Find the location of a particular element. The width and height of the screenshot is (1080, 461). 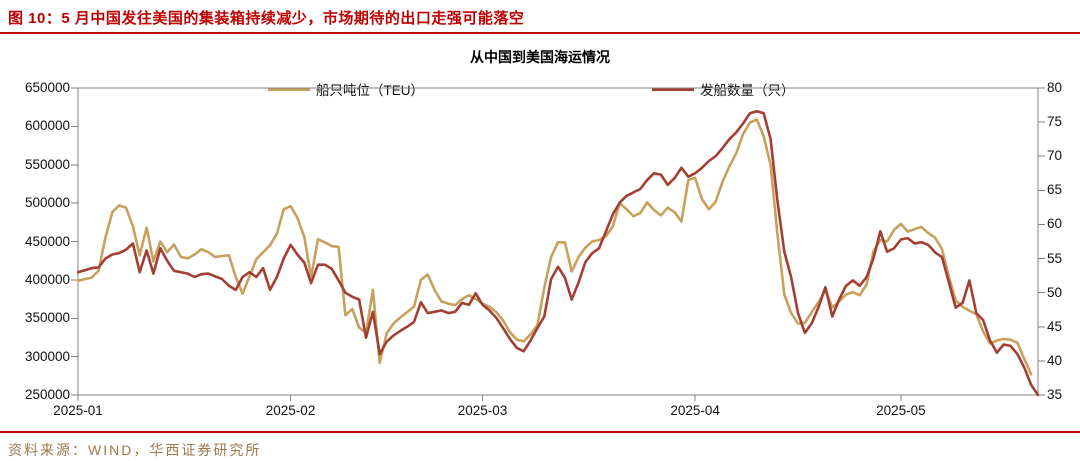

y-right-tick-label: 70 is located at coordinates (1055, 156).